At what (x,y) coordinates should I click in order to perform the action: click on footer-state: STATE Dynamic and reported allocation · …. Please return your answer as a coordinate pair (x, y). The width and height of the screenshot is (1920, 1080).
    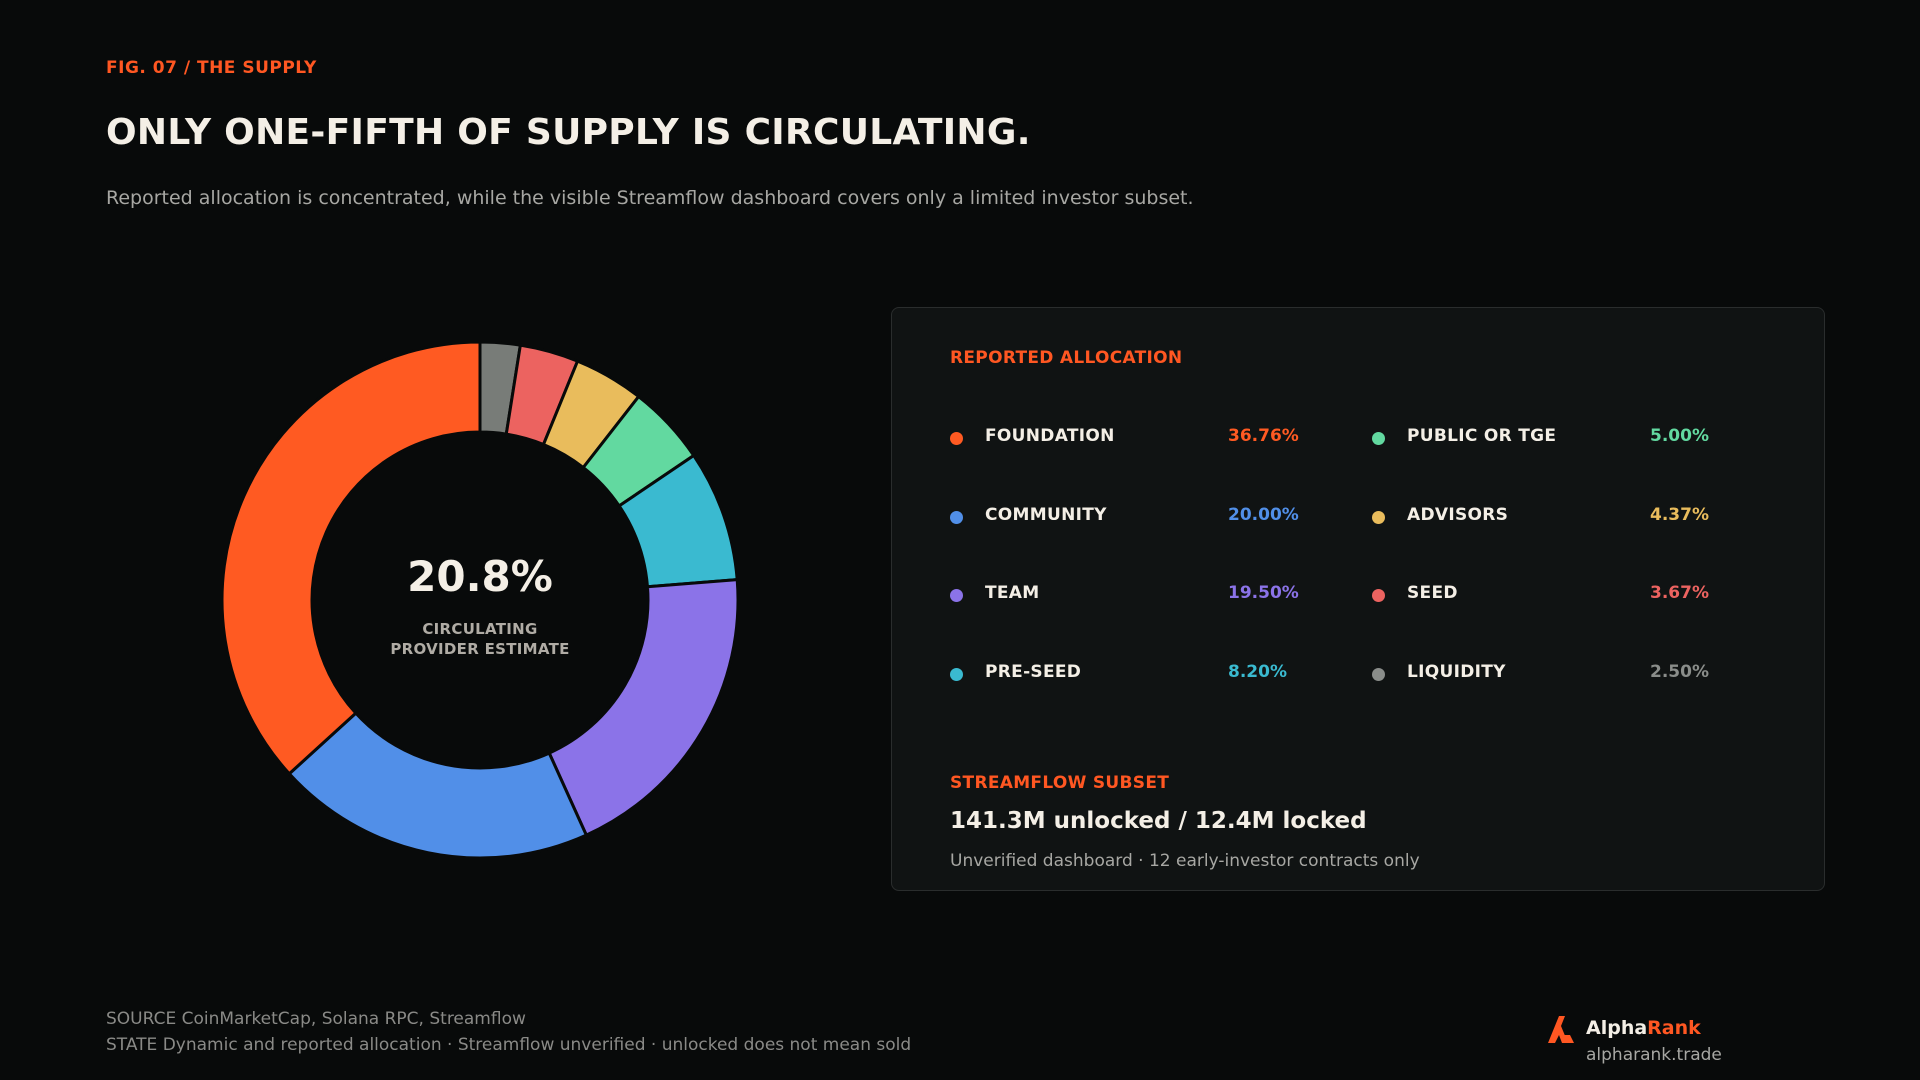
    Looking at the image, I should click on (509, 1045).